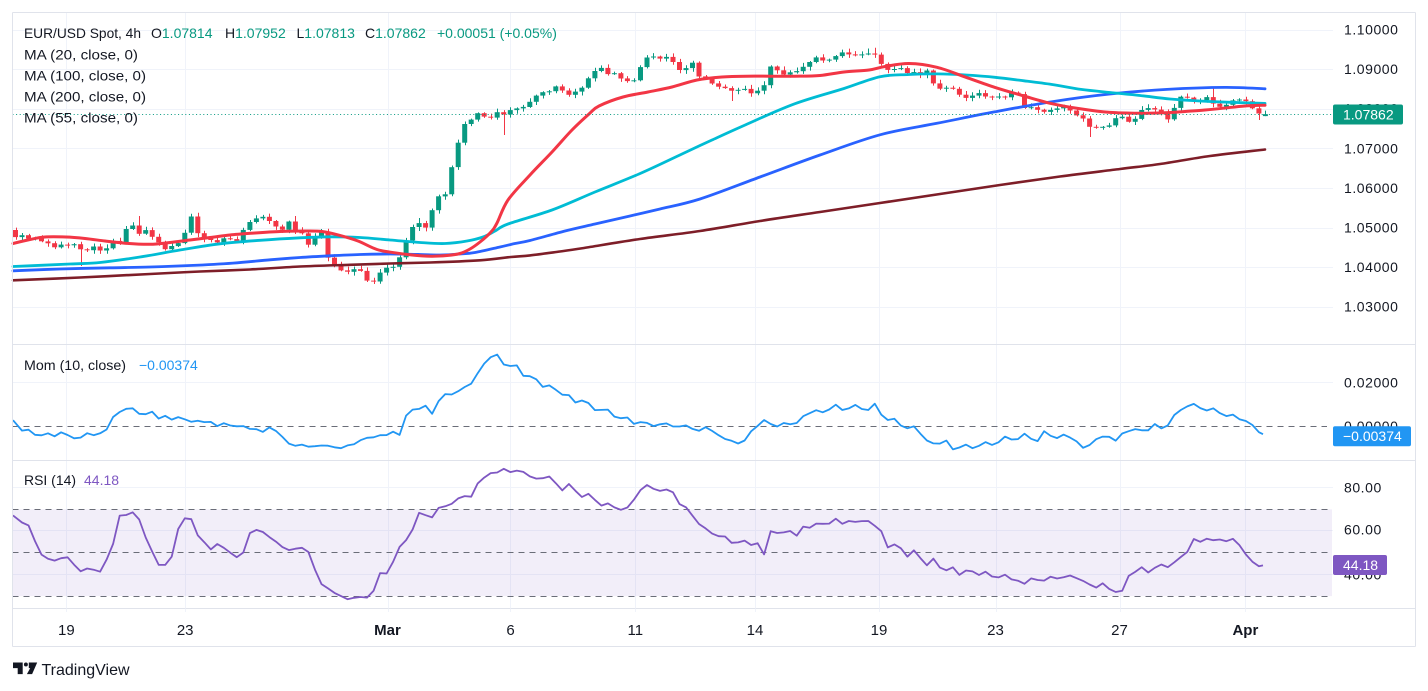  Describe the element at coordinates (1371, 148) in the screenshot. I see `svg-text: 1.07000` at that location.